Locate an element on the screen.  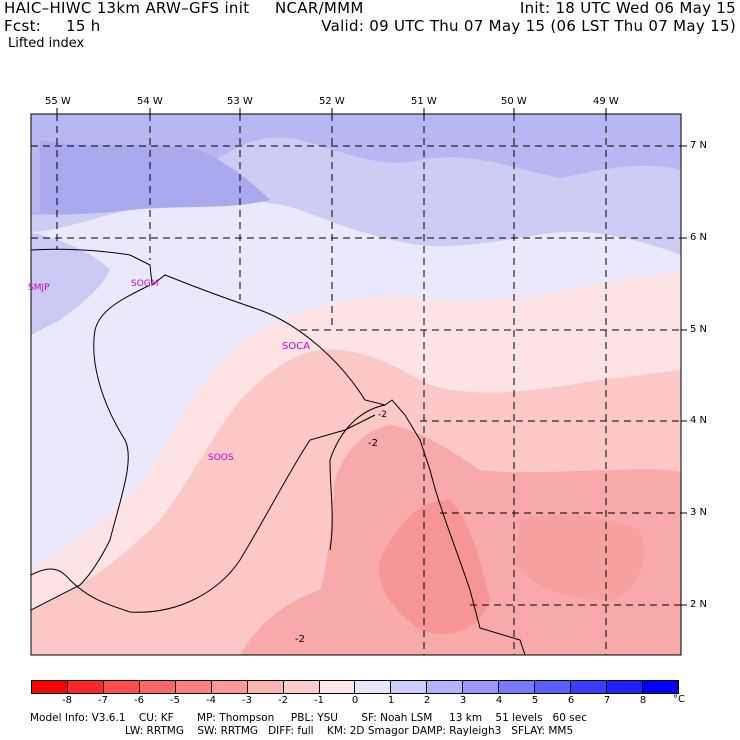
lon-label: 49 W is located at coordinates (606, 101).